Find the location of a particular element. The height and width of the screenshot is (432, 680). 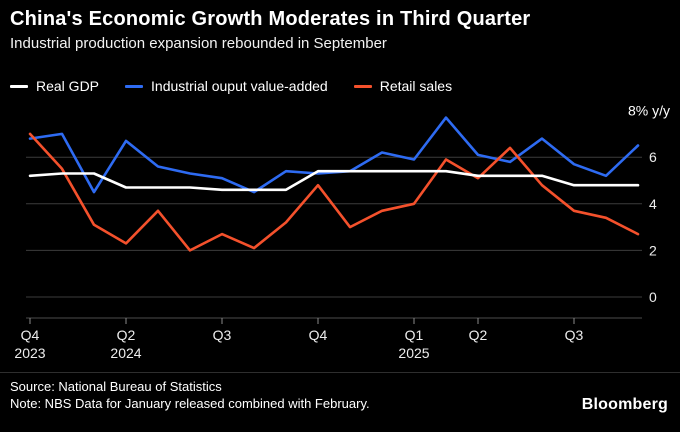

legend-label-real-gdp: Real GDP is located at coordinates (68, 86).